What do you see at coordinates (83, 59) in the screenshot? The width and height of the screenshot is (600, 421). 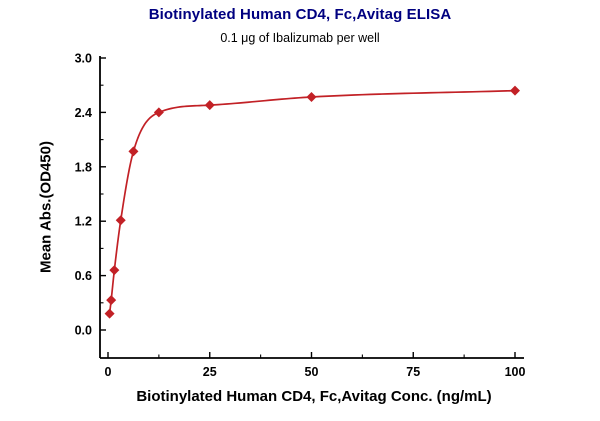 I see `y-tick-label: 3.0` at bounding box center [83, 59].